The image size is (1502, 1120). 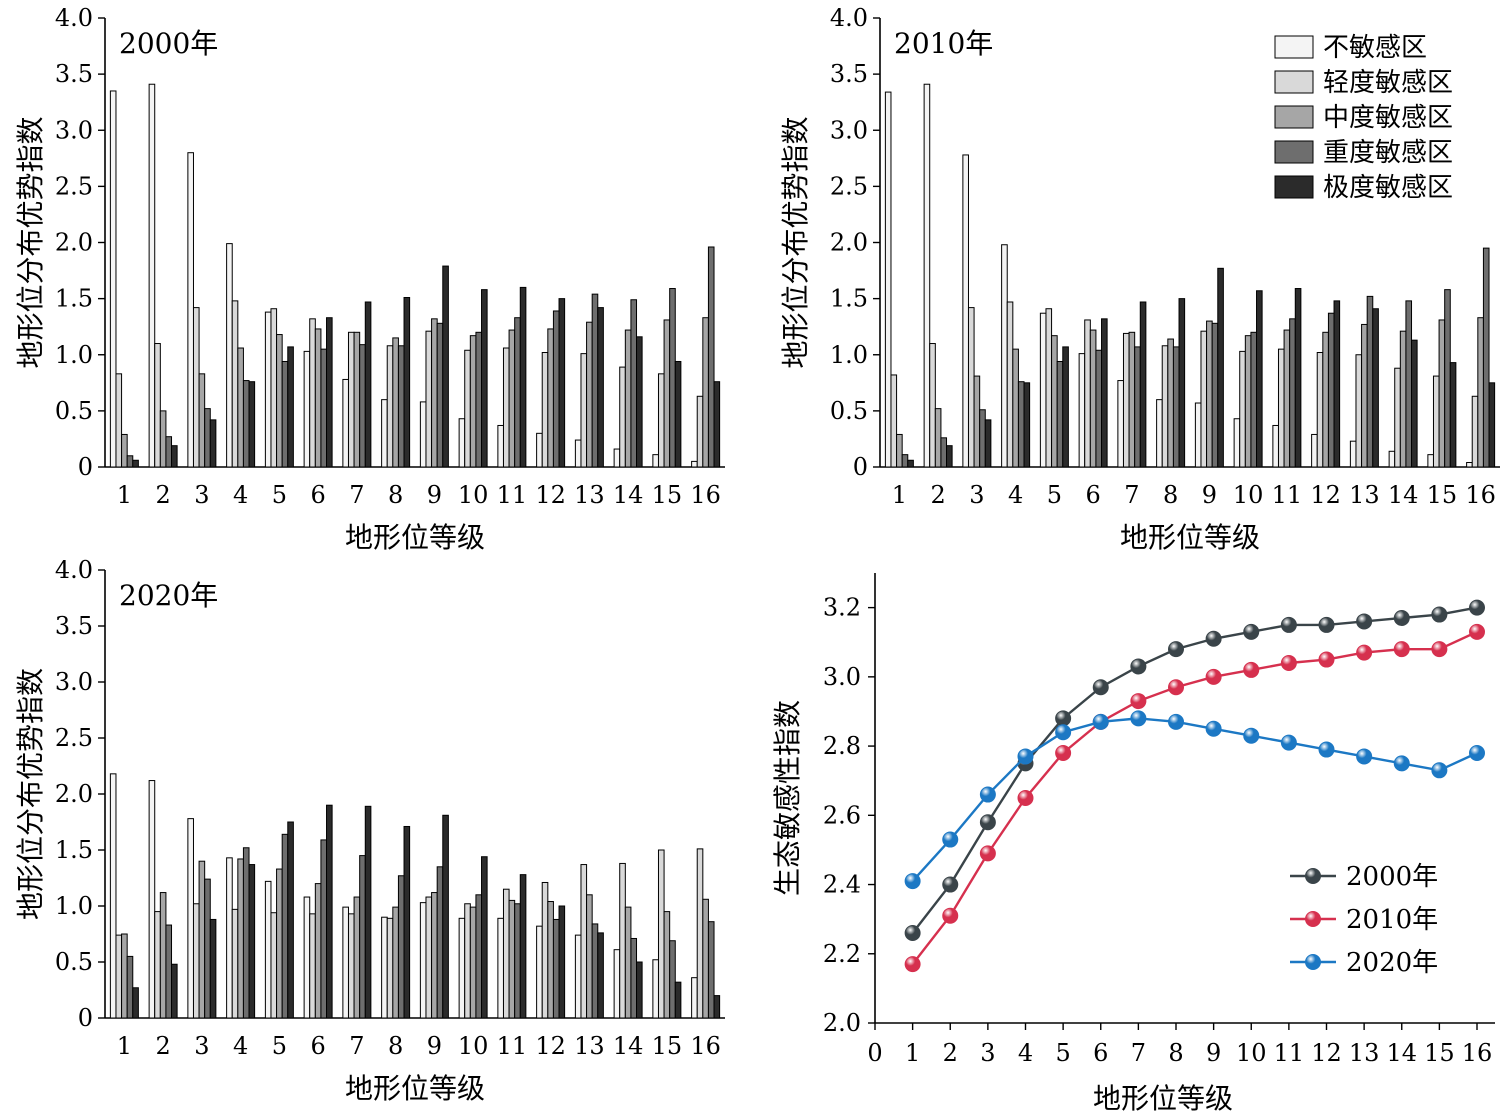 I want to click on x-axis-title: 地形位等级, so click(x=415, y=1088).